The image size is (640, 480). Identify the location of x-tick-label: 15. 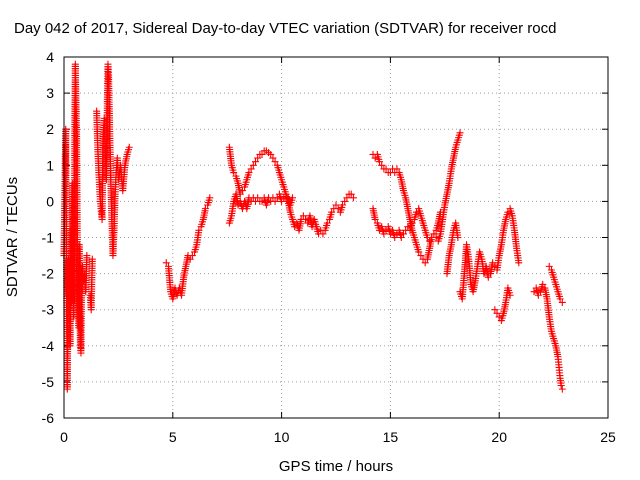
(391, 437).